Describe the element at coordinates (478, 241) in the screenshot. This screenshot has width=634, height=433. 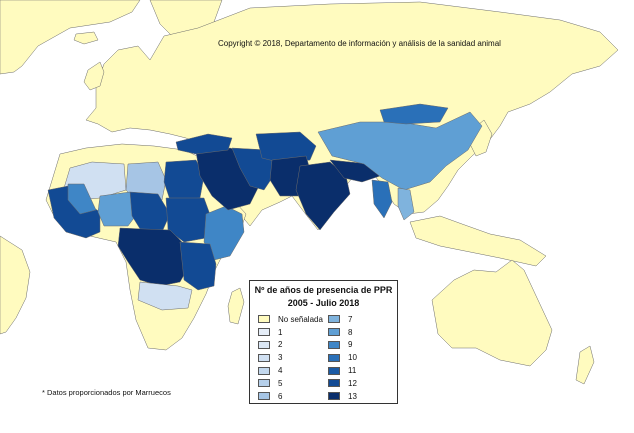
I see `southeast-asia-islands-land` at that location.